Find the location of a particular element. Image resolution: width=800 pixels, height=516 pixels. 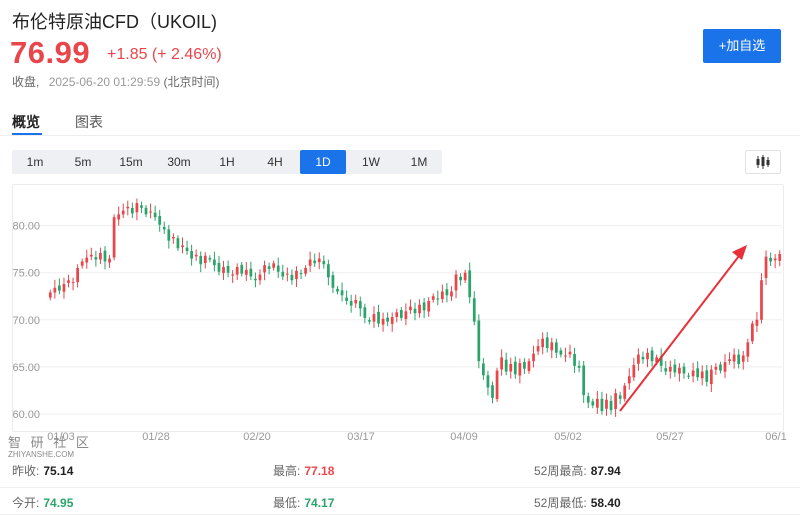

stat-prev-close: 昨收: 75.14 is located at coordinates (42, 470).